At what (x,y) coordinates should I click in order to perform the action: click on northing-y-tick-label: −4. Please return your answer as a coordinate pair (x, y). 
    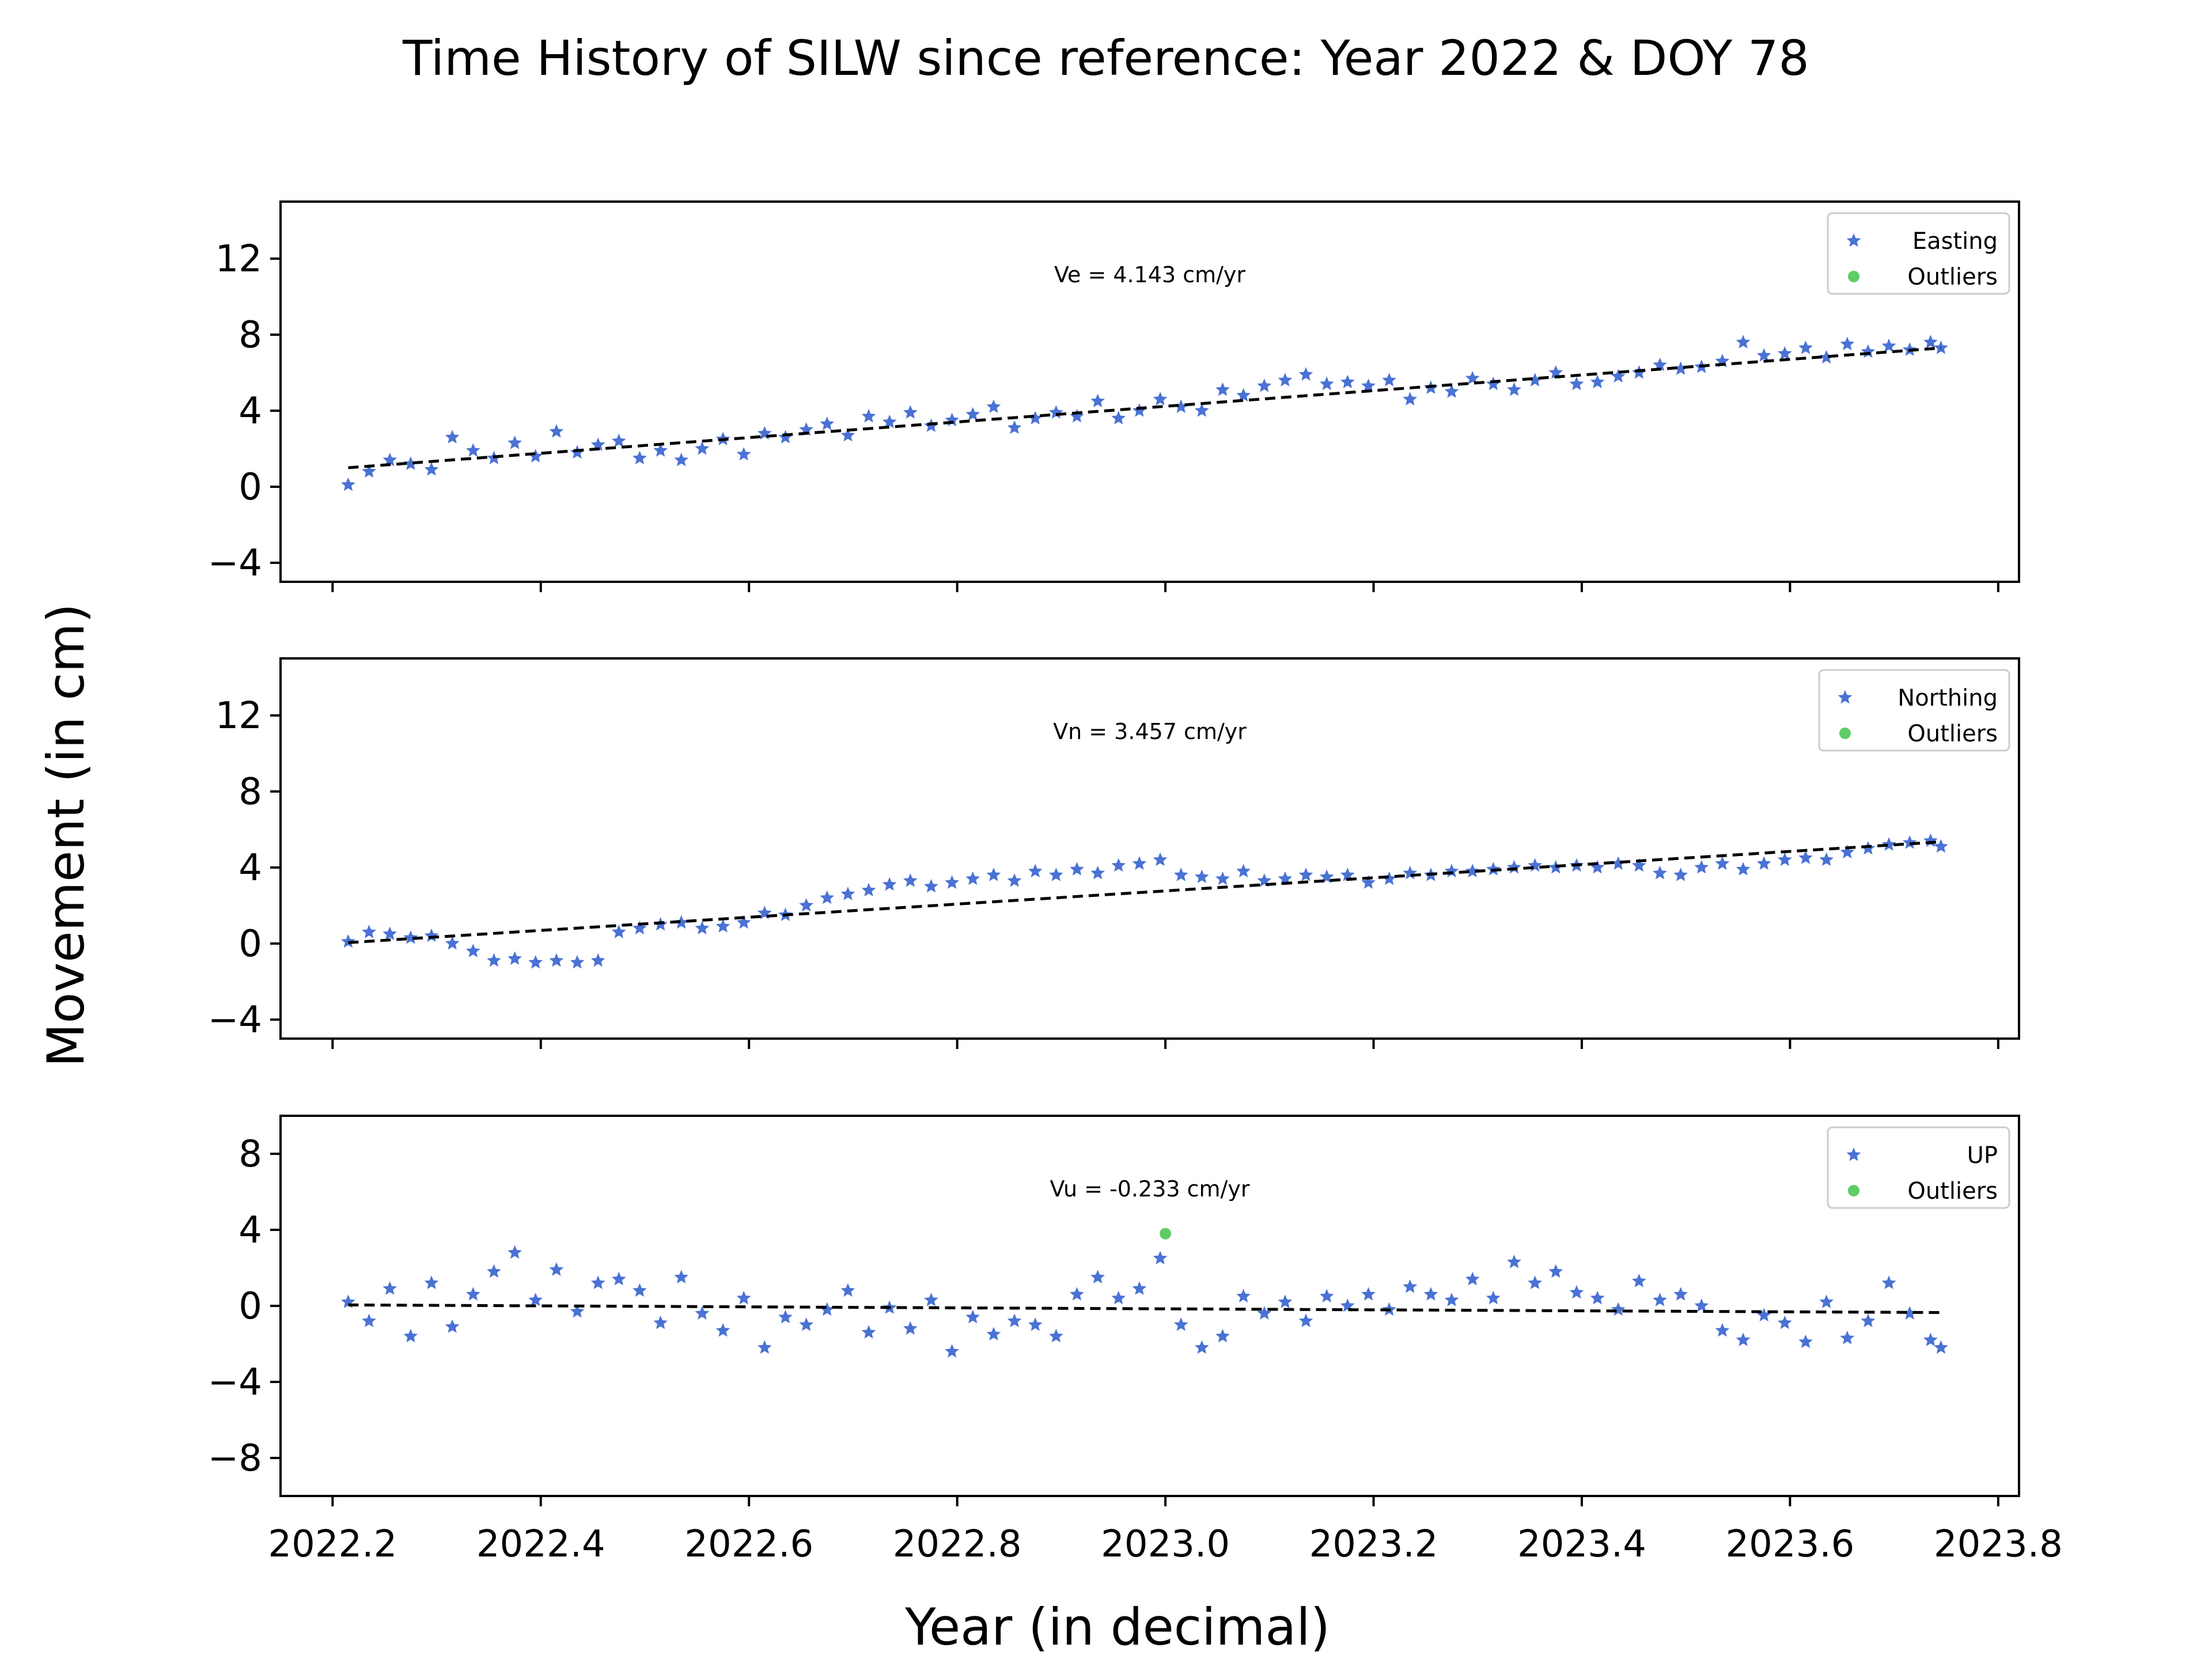
    Looking at the image, I should click on (235, 1020).